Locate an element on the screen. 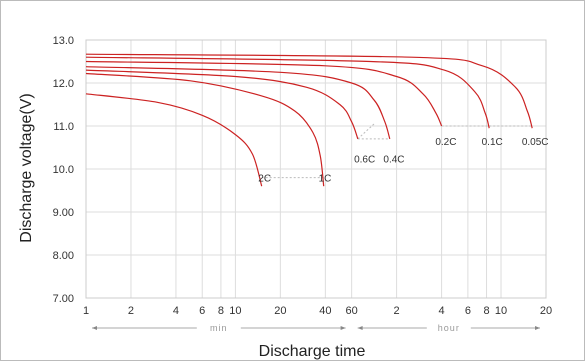 The image size is (585, 361). curve-label: 0.1C is located at coordinates (492, 142).